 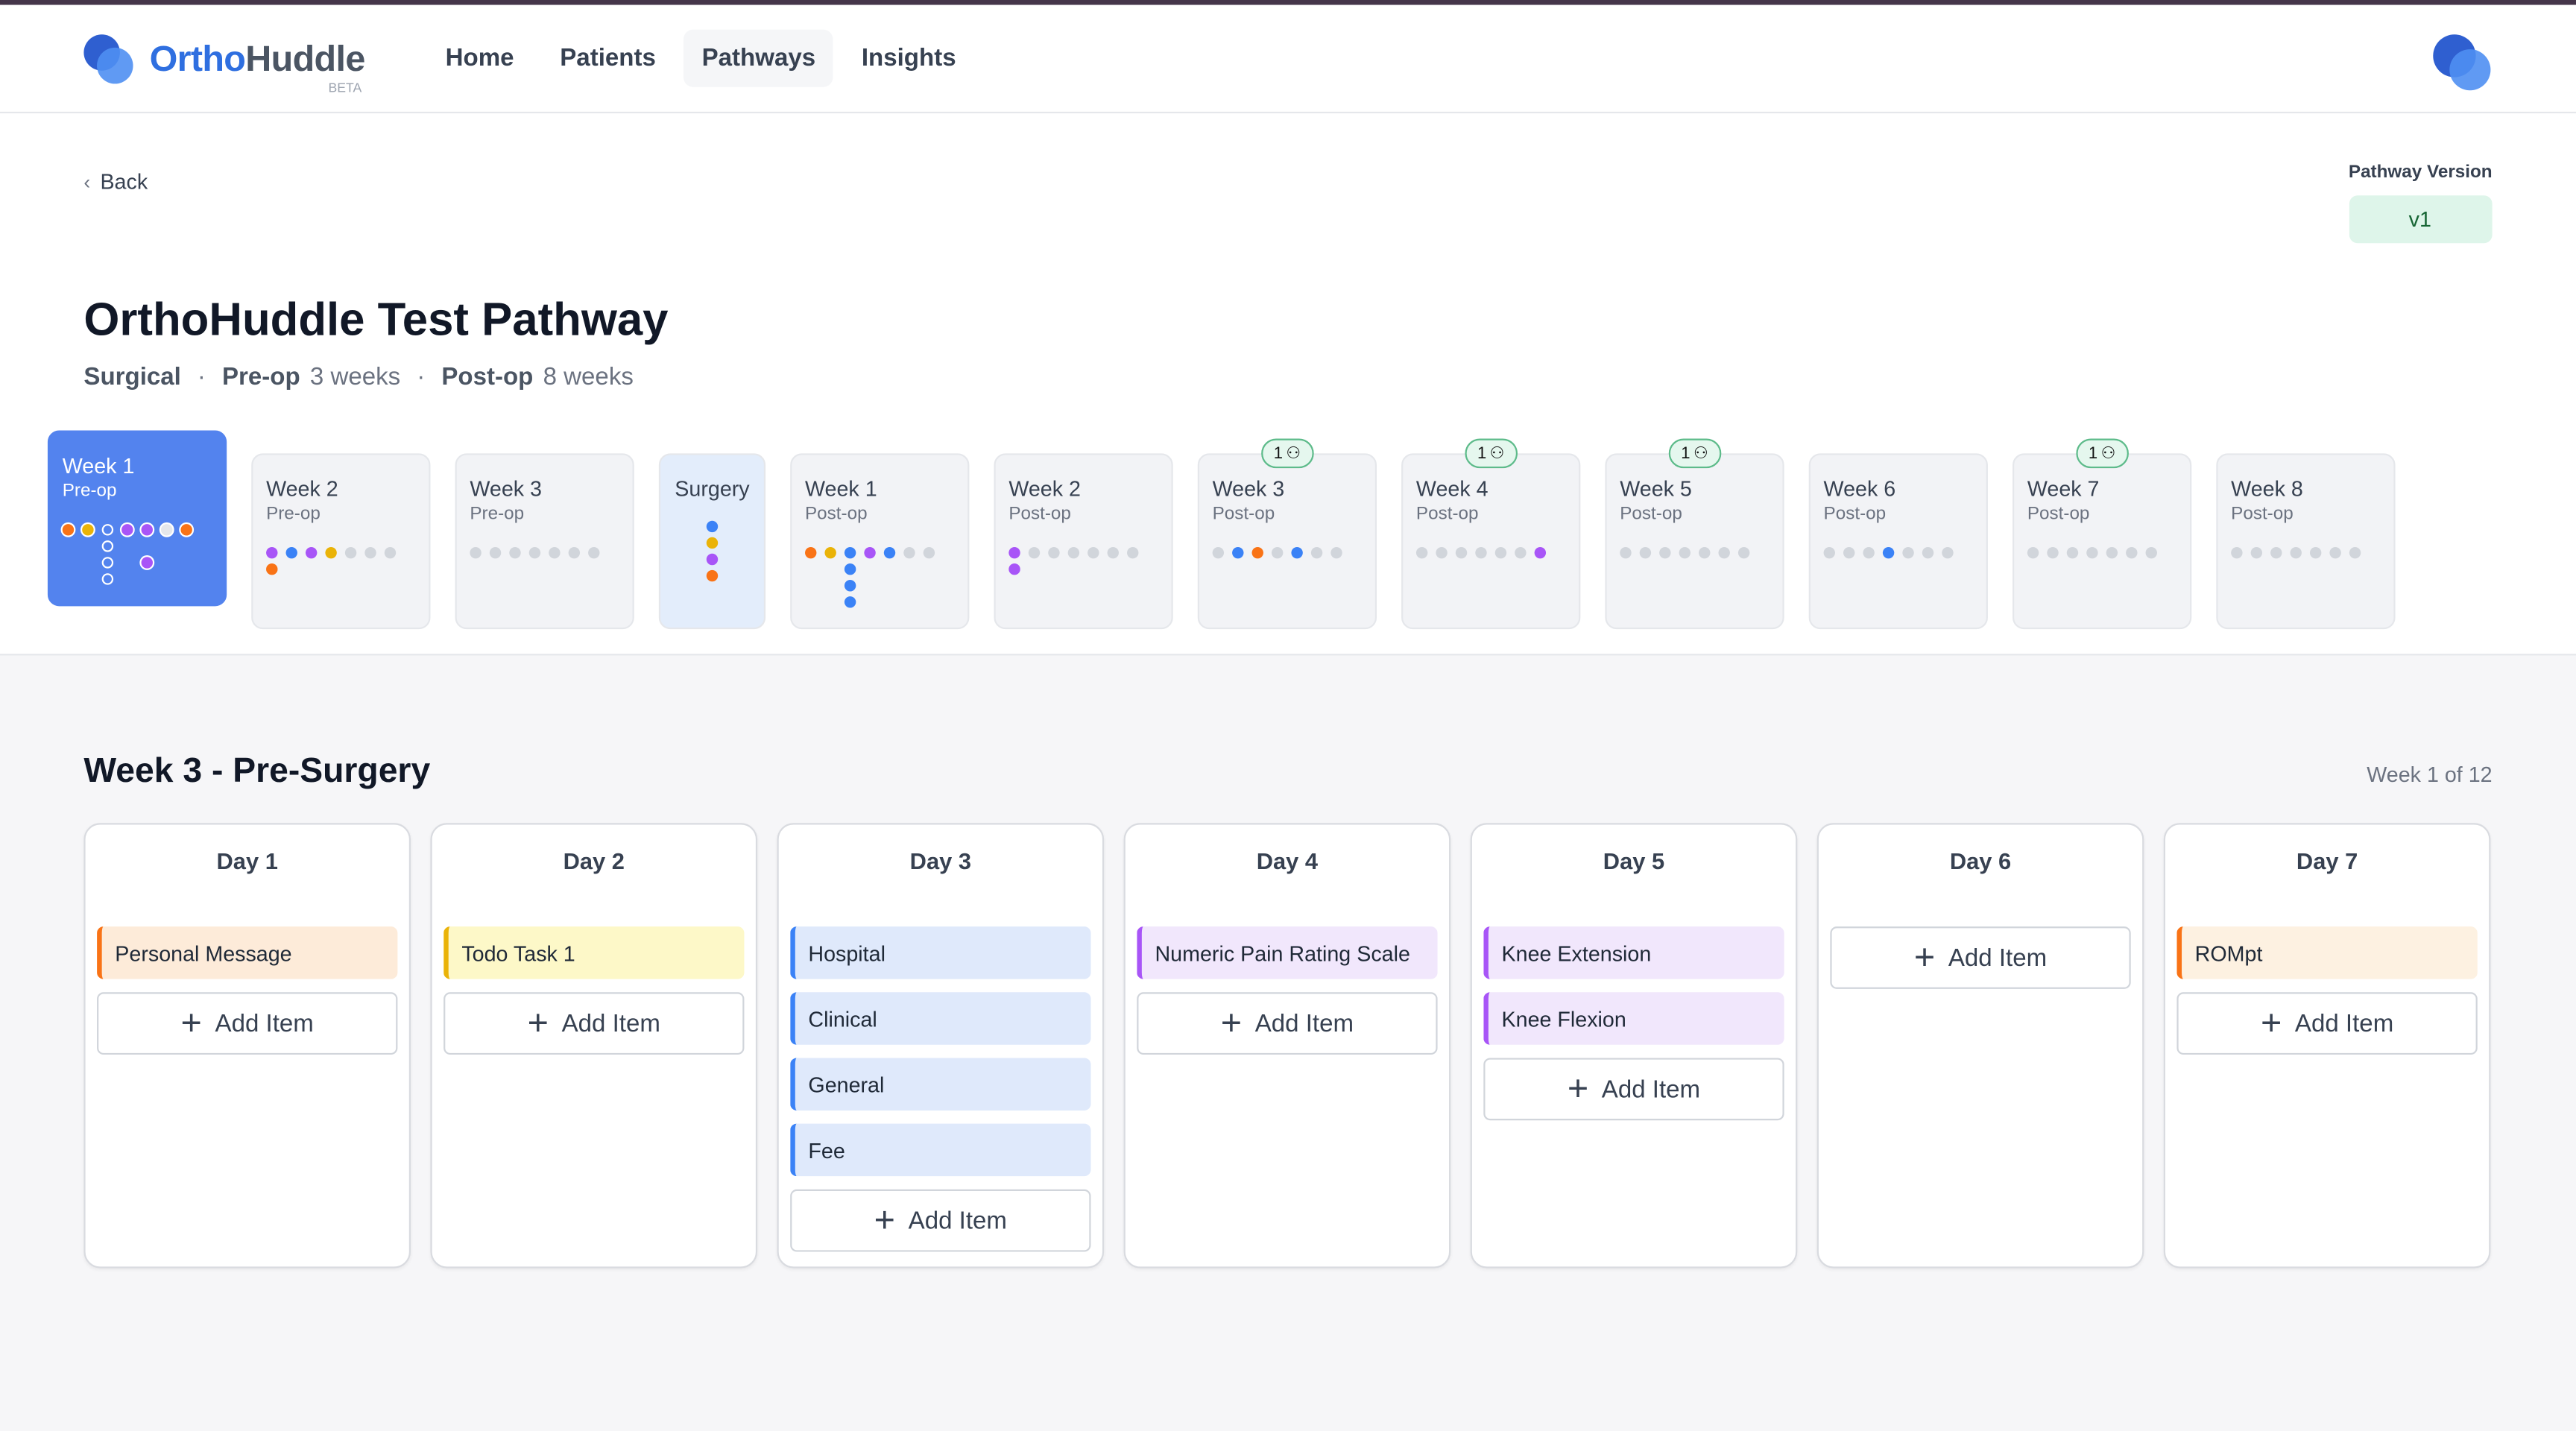 What do you see at coordinates (1287, 534) in the screenshot?
I see `week-card: 1 ⚇ Week 3 Post-op` at bounding box center [1287, 534].